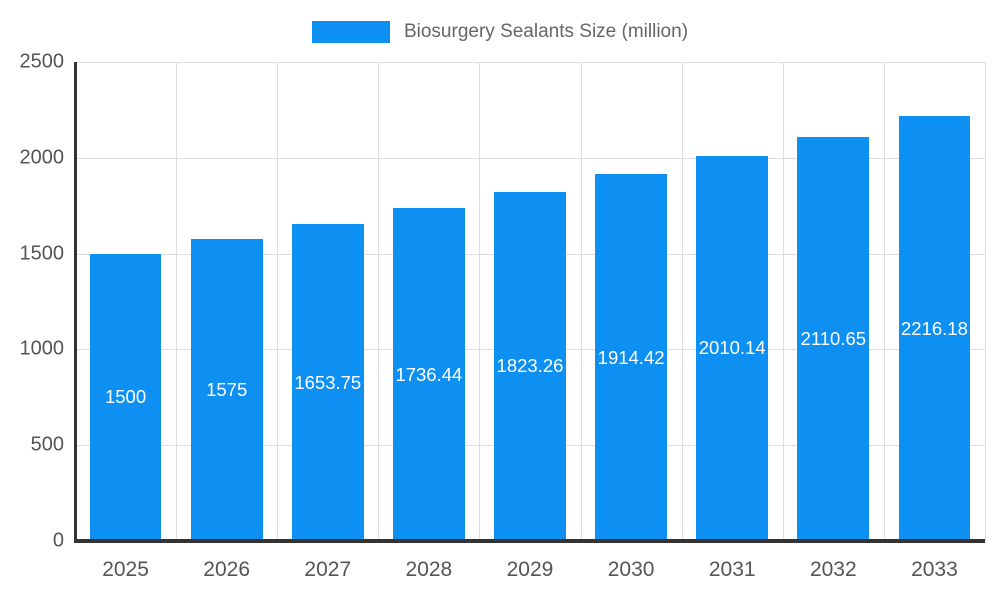 This screenshot has height=600, width=1000. What do you see at coordinates (42, 157) in the screenshot?
I see `y-tick-label: 2000` at bounding box center [42, 157].